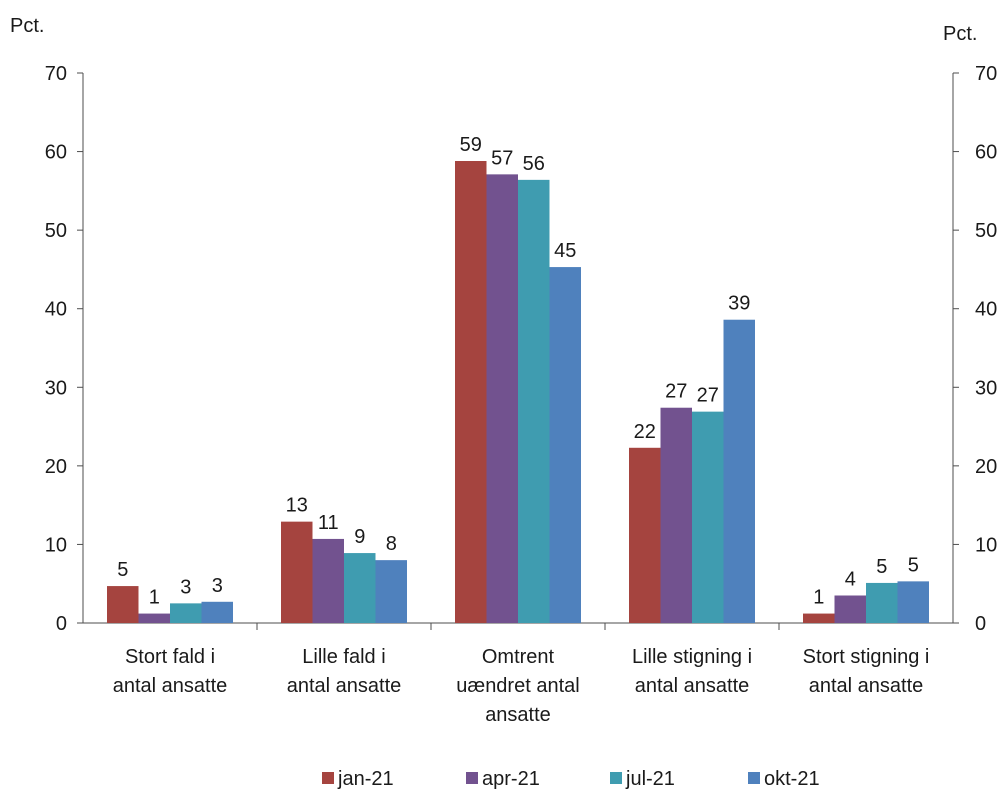  What do you see at coordinates (518, 715) in the screenshot?
I see `category-label: ansatte` at bounding box center [518, 715].